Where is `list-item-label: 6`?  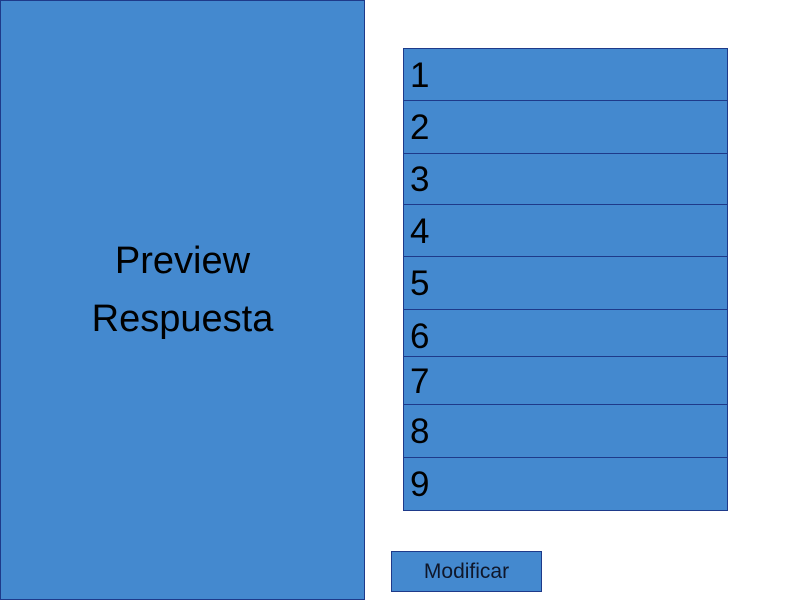
list-item-label: 6 is located at coordinates (420, 336).